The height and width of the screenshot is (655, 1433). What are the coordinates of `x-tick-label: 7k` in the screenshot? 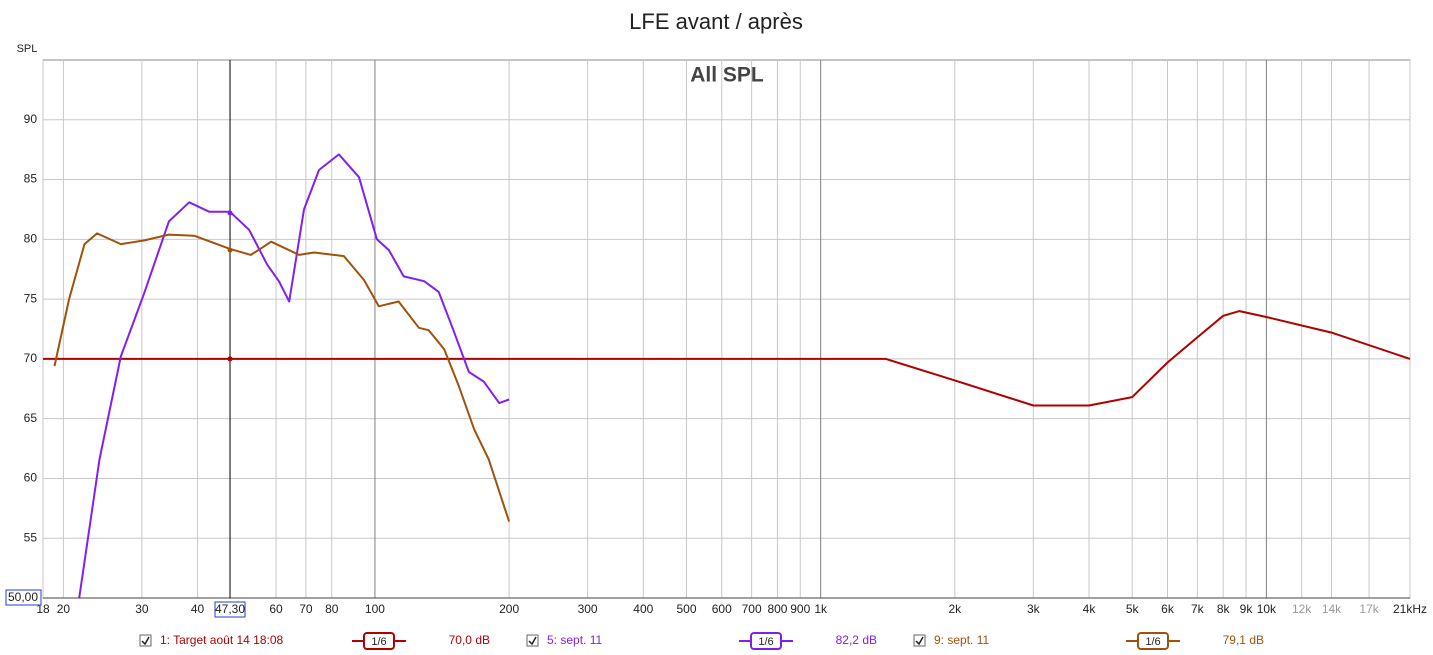 It's located at (1198, 609).